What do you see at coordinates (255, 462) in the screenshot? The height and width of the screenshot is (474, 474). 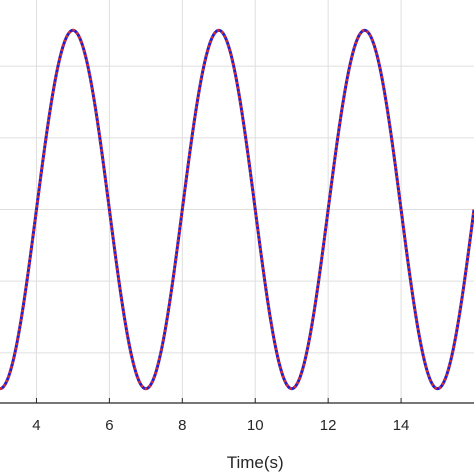 I see `x-axis-title: Time(s)` at bounding box center [255, 462].